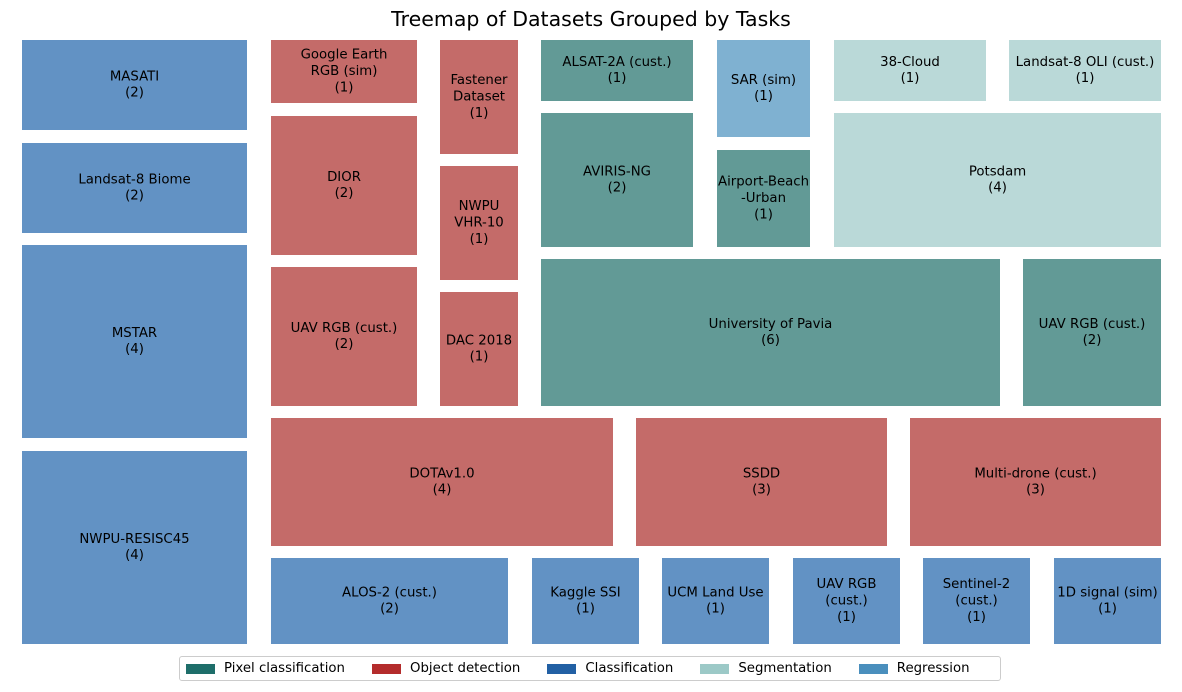 Image resolution: width=1182 pixels, height=692 pixels. What do you see at coordinates (761, 473) in the screenshot?
I see `tile-label: SSDD` at bounding box center [761, 473].